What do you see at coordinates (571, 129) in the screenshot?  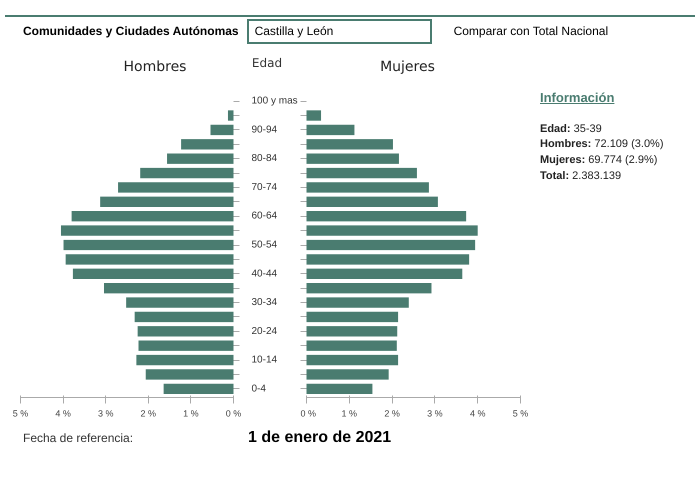 I see `text: Edad: 35-39` at bounding box center [571, 129].